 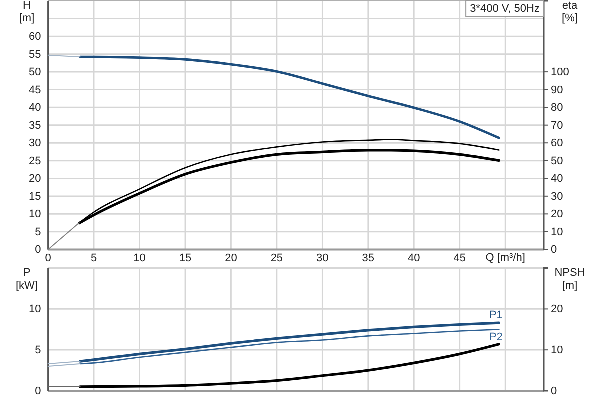 I want to click on y2-tick-label: 30, so click(x=557, y=196).